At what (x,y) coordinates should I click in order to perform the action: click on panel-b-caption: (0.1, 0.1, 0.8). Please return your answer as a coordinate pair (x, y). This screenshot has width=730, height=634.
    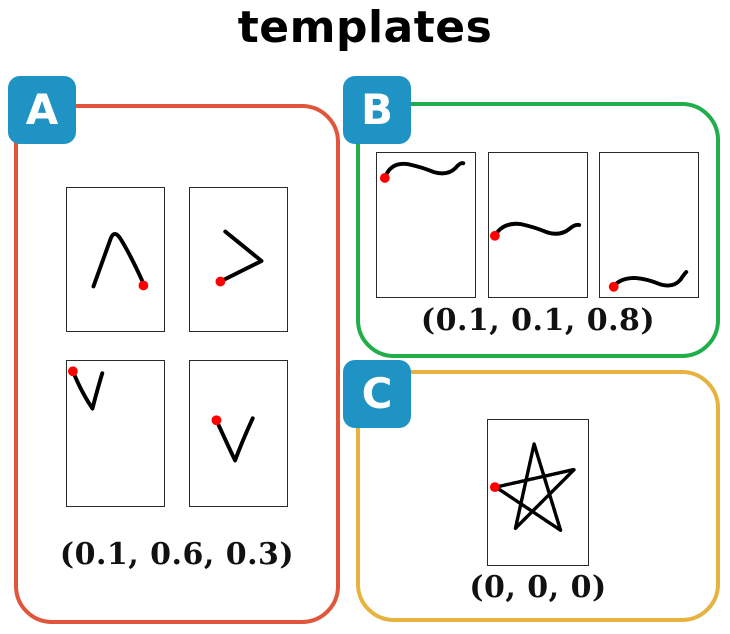
    Looking at the image, I should click on (538, 320).